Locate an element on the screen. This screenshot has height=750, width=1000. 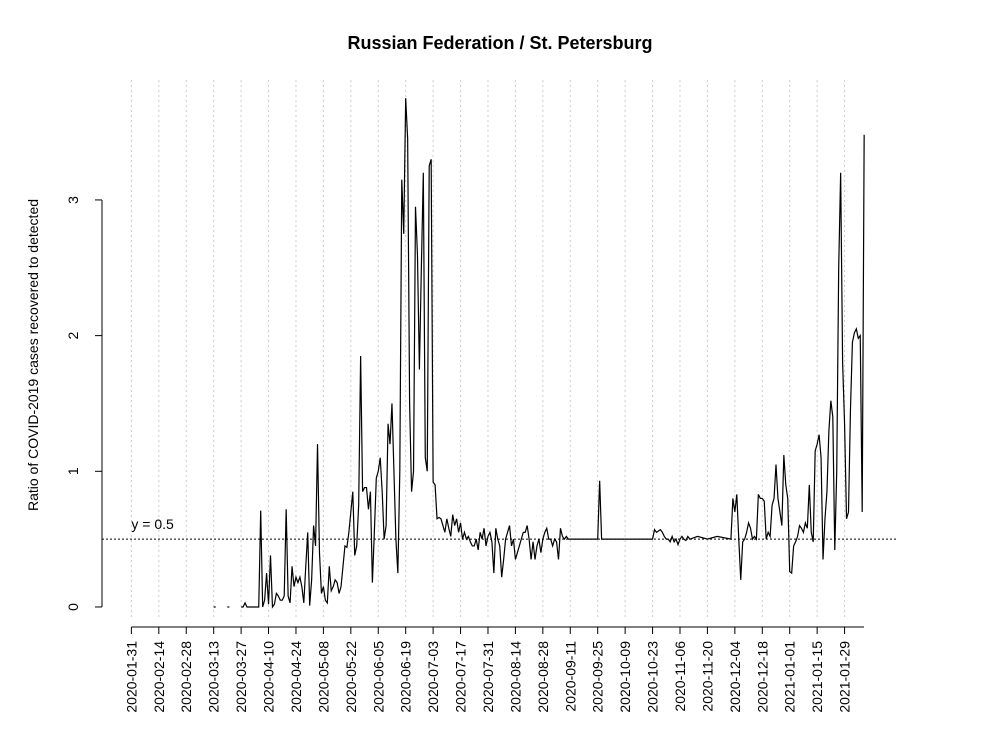
x-tick-label: 2020-07-17 is located at coordinates (461, 677).